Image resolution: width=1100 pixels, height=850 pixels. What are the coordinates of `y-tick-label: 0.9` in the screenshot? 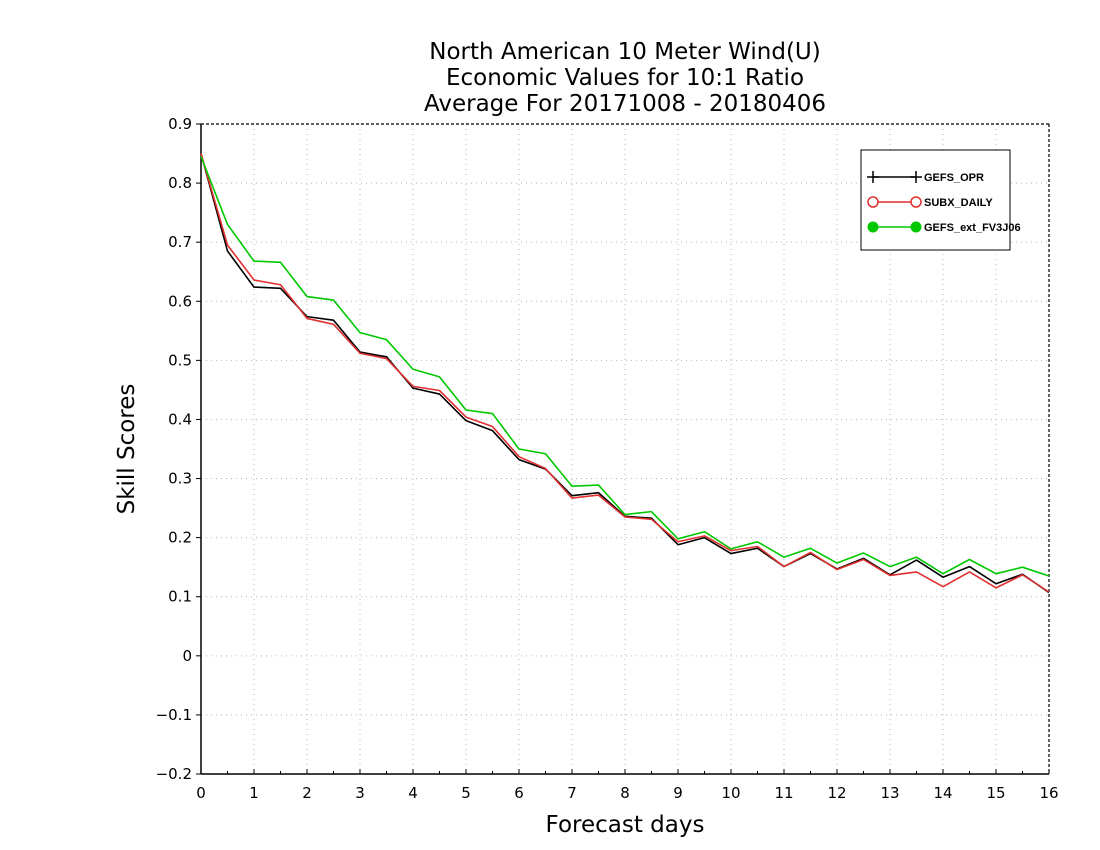 It's located at (180, 124).